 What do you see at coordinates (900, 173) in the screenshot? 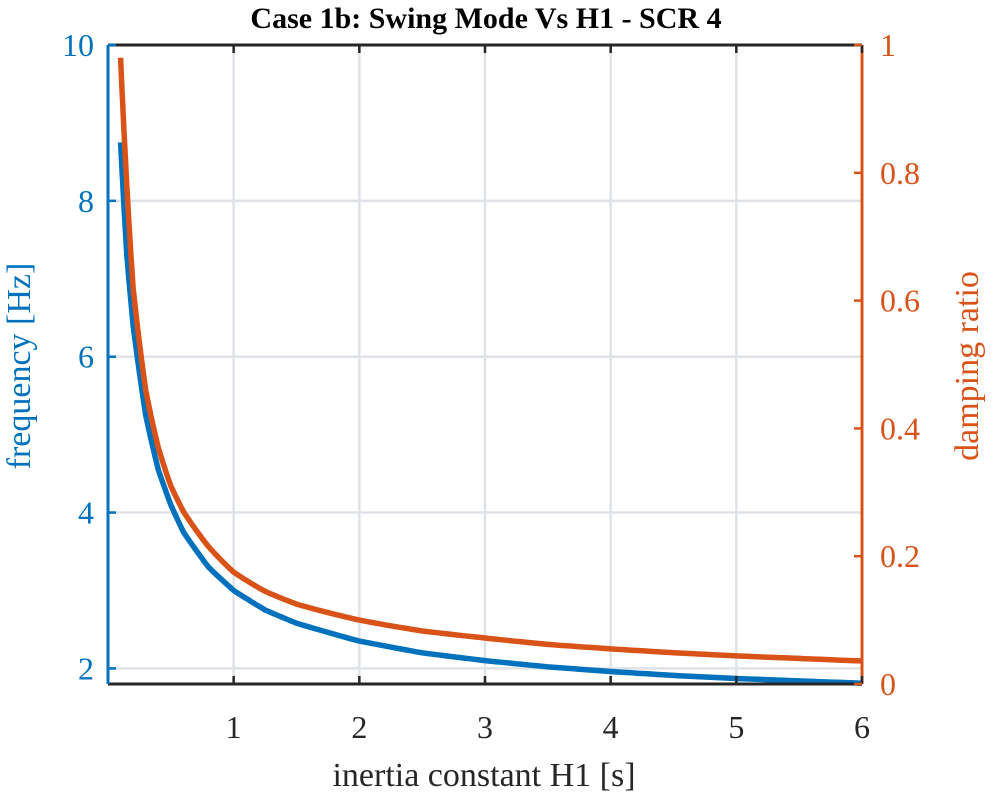
I see `y-right-tick-label: 0.8` at bounding box center [900, 173].